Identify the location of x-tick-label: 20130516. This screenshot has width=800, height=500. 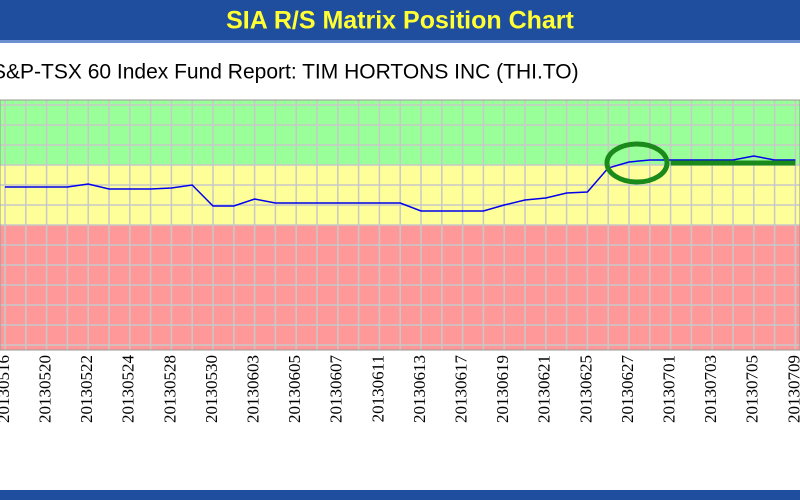
(6, 389).